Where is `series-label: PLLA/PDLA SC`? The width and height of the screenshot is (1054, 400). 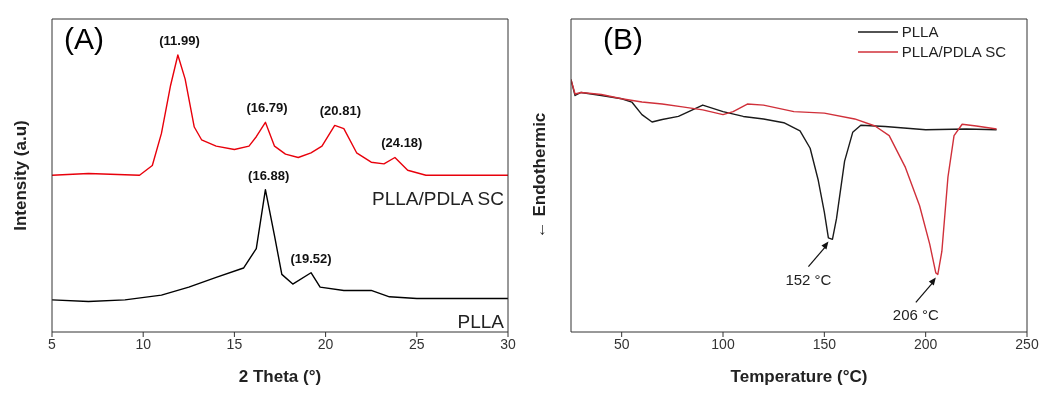
series-label: PLLA/PDLA SC is located at coordinates (437, 199).